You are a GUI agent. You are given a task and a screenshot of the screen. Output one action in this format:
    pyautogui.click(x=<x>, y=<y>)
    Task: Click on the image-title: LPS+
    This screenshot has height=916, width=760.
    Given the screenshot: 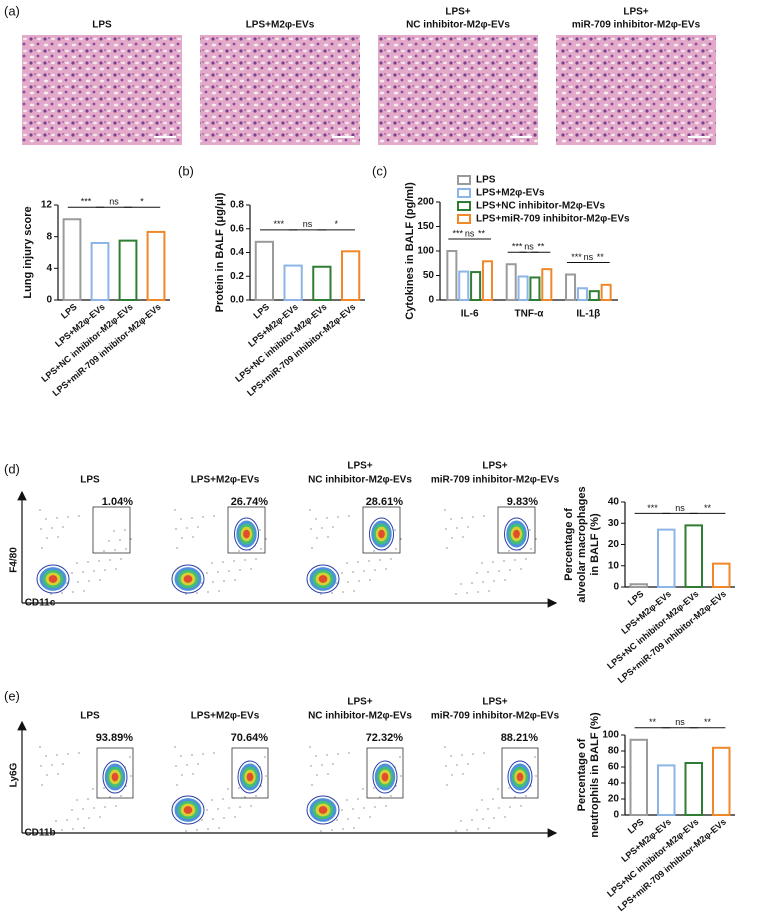 What is the action you would take?
    pyautogui.click(x=457, y=12)
    